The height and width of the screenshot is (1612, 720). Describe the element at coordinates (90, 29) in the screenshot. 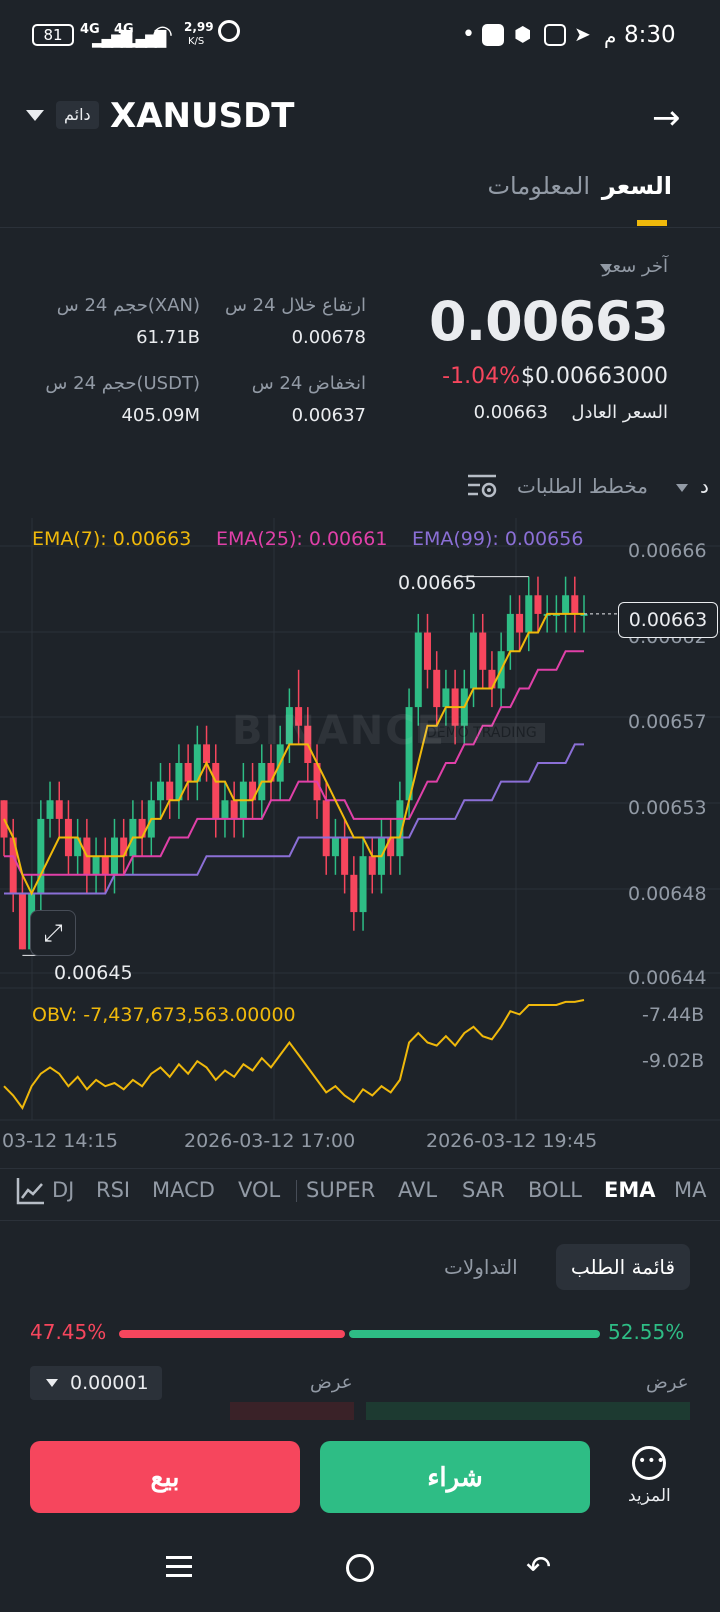

I see `network-label-1: 4G` at that location.